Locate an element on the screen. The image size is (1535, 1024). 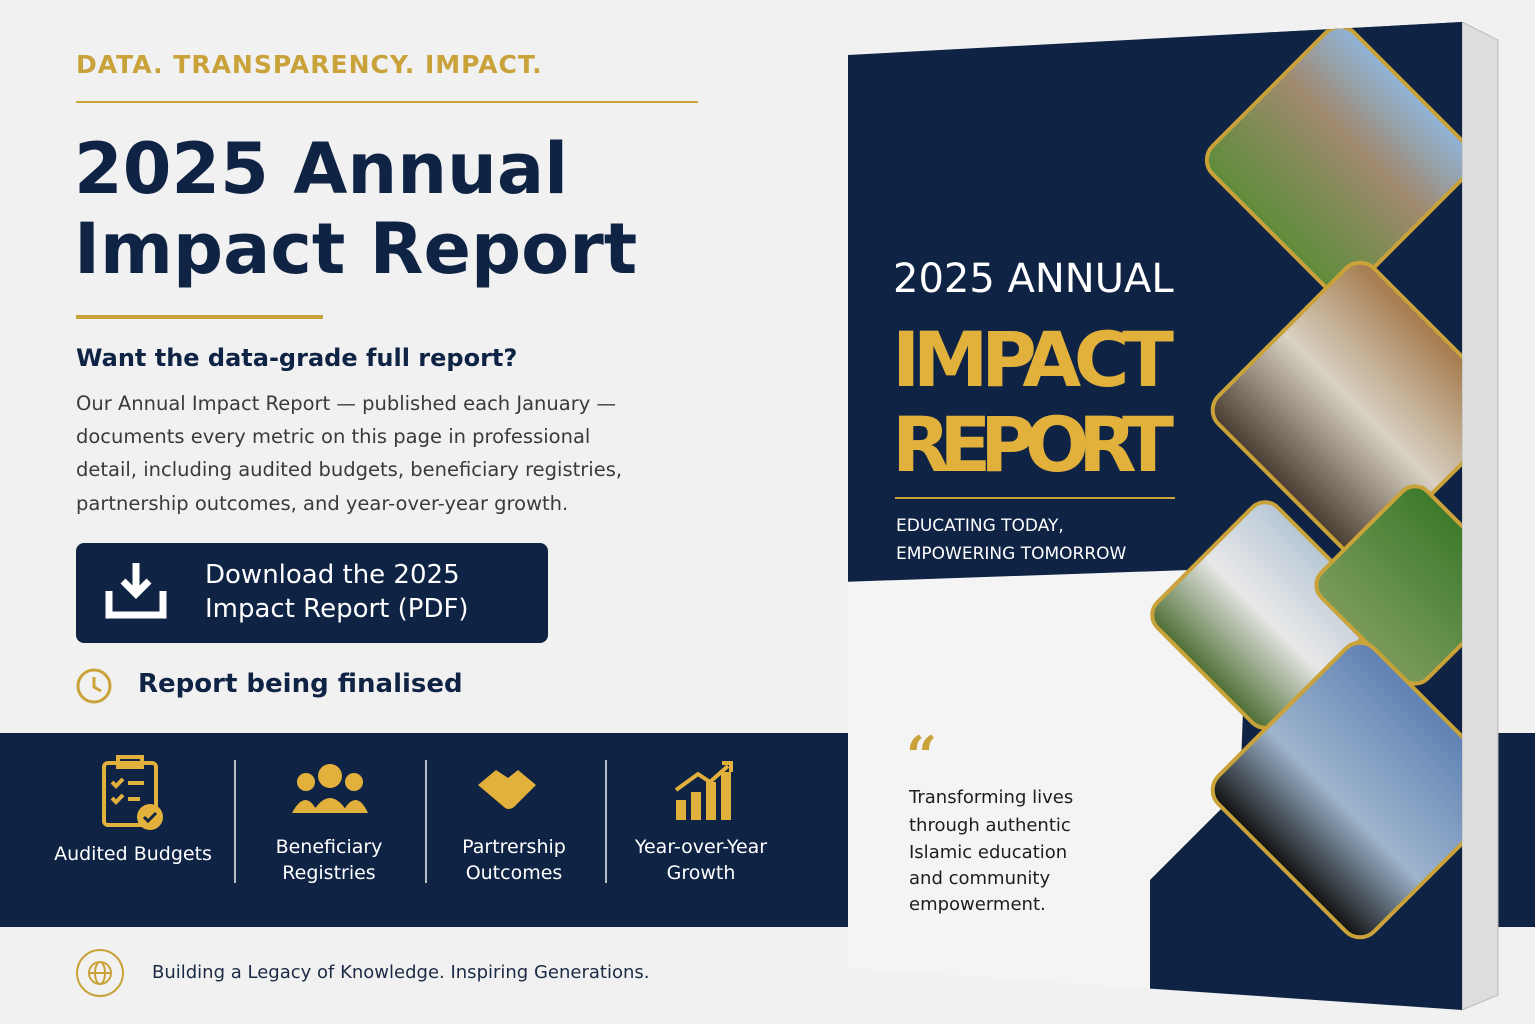
download-button is located at coordinates (312, 593).